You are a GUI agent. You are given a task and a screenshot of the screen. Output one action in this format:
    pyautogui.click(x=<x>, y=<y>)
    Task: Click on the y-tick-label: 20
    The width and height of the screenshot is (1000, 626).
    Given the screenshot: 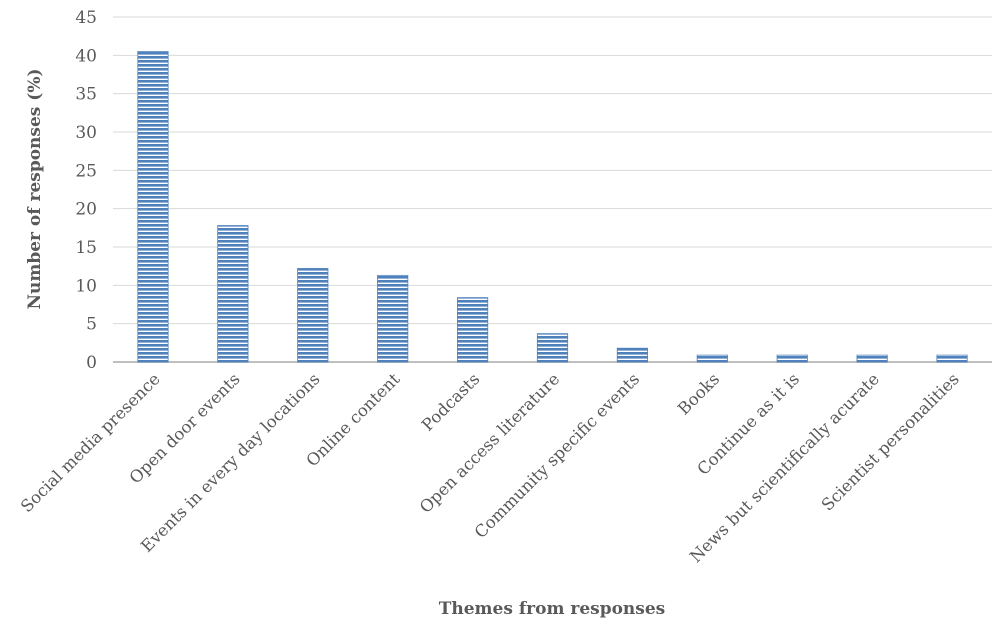 What is the action you would take?
    pyautogui.click(x=86, y=210)
    